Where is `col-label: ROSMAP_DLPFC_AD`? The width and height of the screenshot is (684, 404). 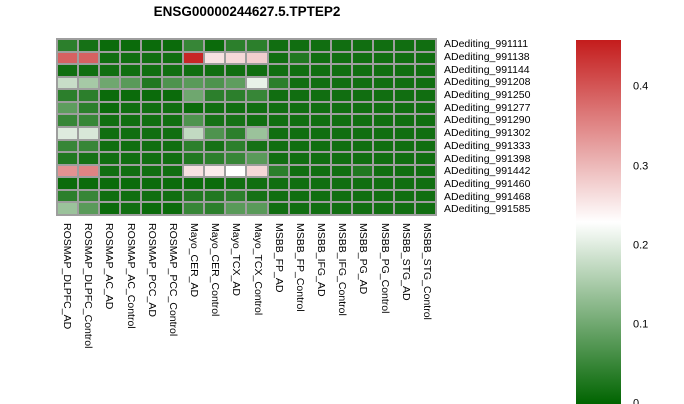
col-label: ROSMAP_DLPFC_AD is located at coordinates (67, 276).